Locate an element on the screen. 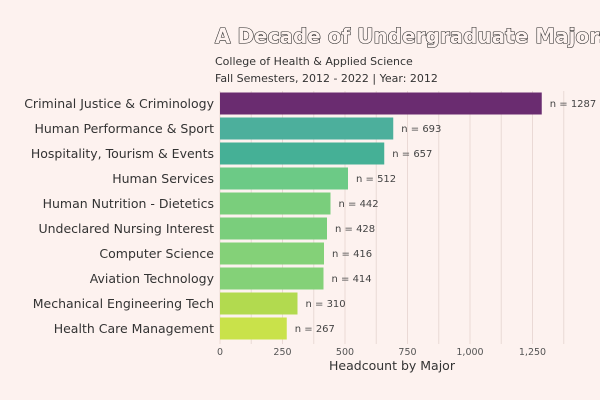 The height and width of the screenshot is (400, 600). category-label: Mechanical Engineering Tech is located at coordinates (123, 303).